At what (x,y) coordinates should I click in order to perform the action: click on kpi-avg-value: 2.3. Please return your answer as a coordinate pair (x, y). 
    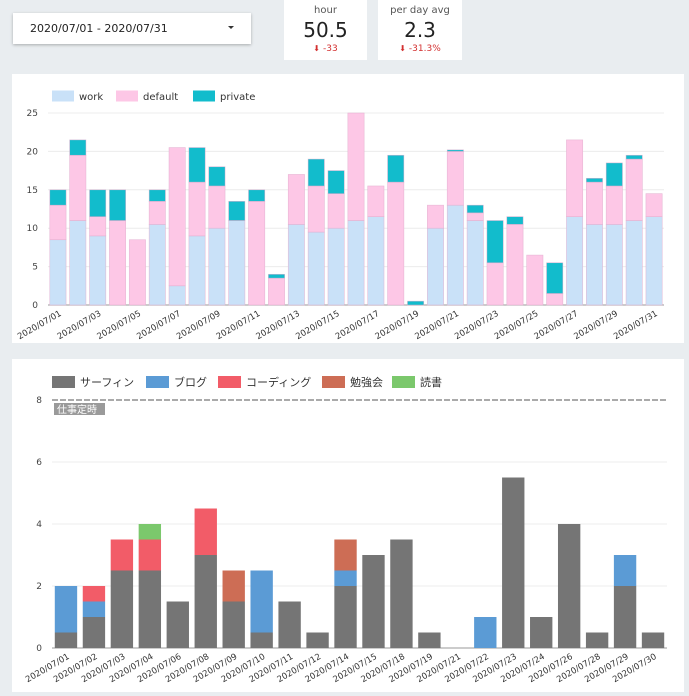
    Looking at the image, I should click on (420, 30).